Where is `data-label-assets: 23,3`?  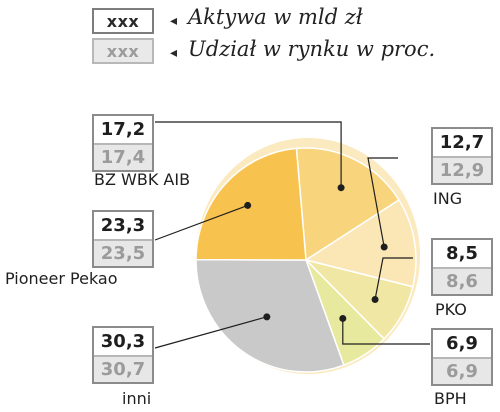
data-label-assets: 23,3 is located at coordinates (123, 226).